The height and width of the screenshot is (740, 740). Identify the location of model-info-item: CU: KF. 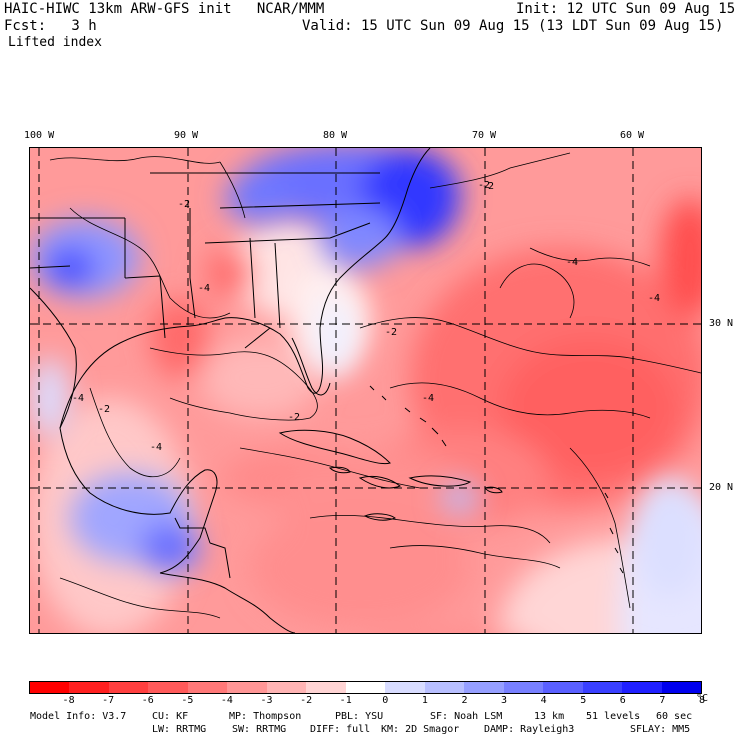
(170, 716).